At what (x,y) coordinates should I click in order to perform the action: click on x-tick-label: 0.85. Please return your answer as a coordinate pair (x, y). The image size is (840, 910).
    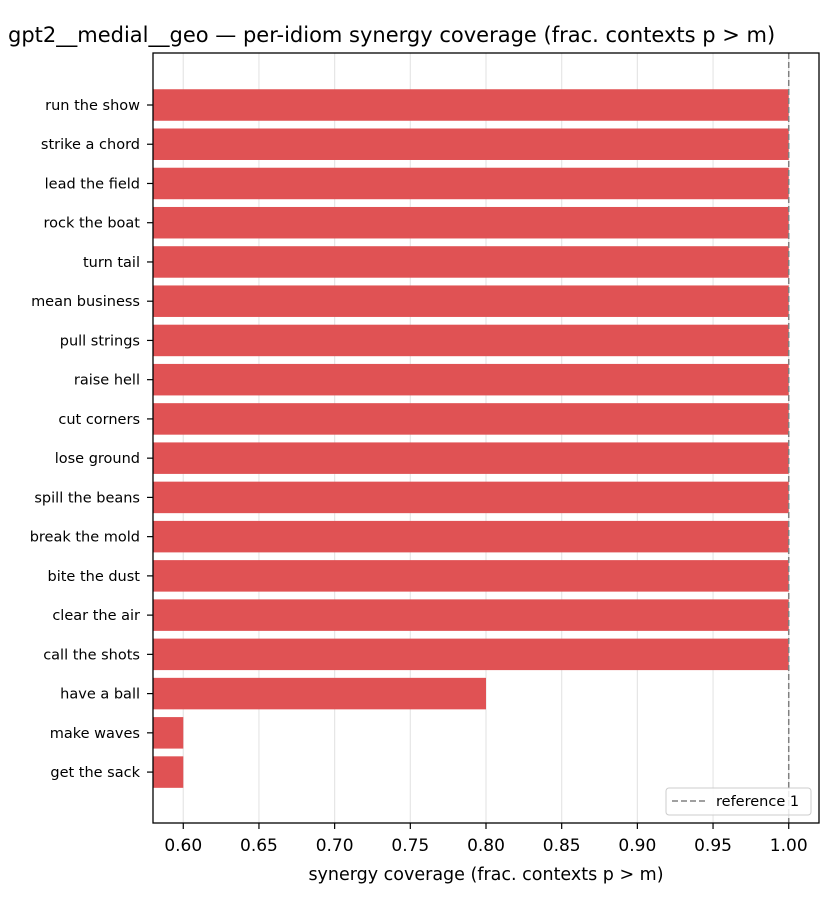
    Looking at the image, I should click on (562, 846).